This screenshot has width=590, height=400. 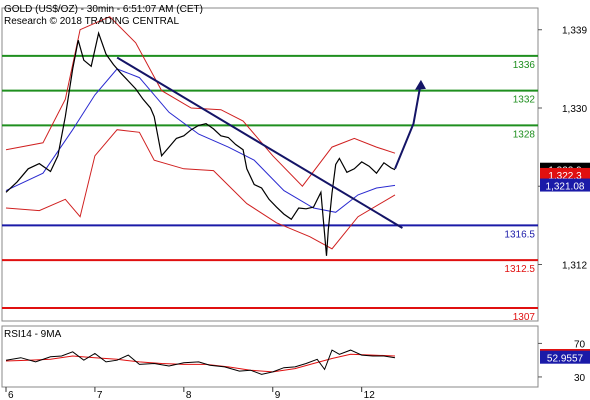 I want to click on time-axis: 6 7 8 9 12, so click(x=190, y=393).